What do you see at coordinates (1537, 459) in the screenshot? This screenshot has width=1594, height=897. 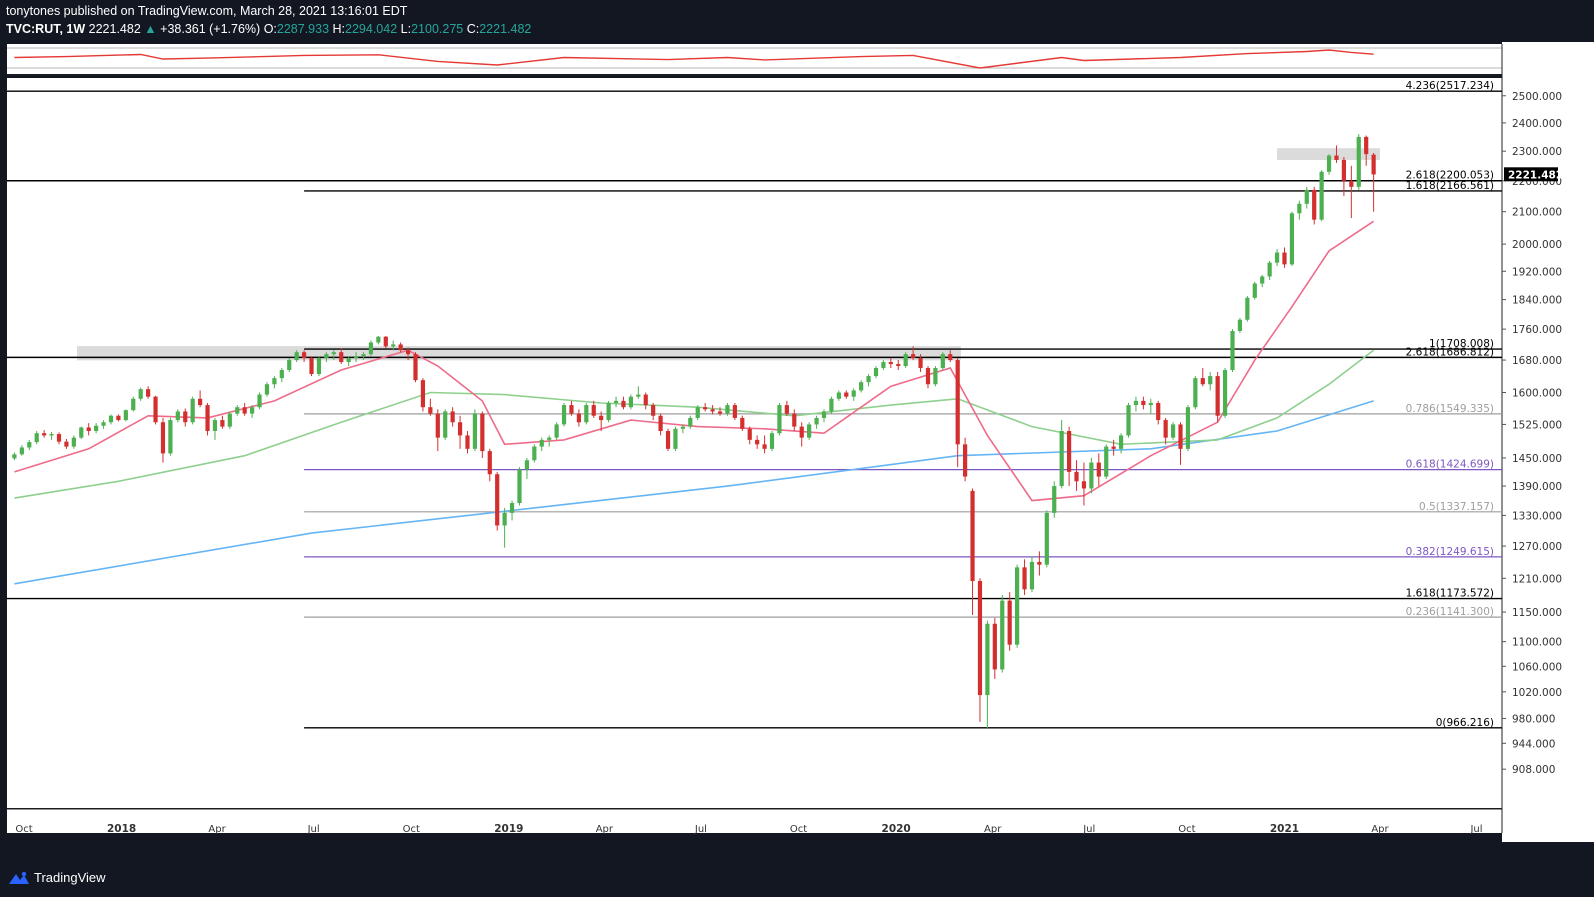 I see `price-tick-label: 1450.000` at bounding box center [1537, 459].